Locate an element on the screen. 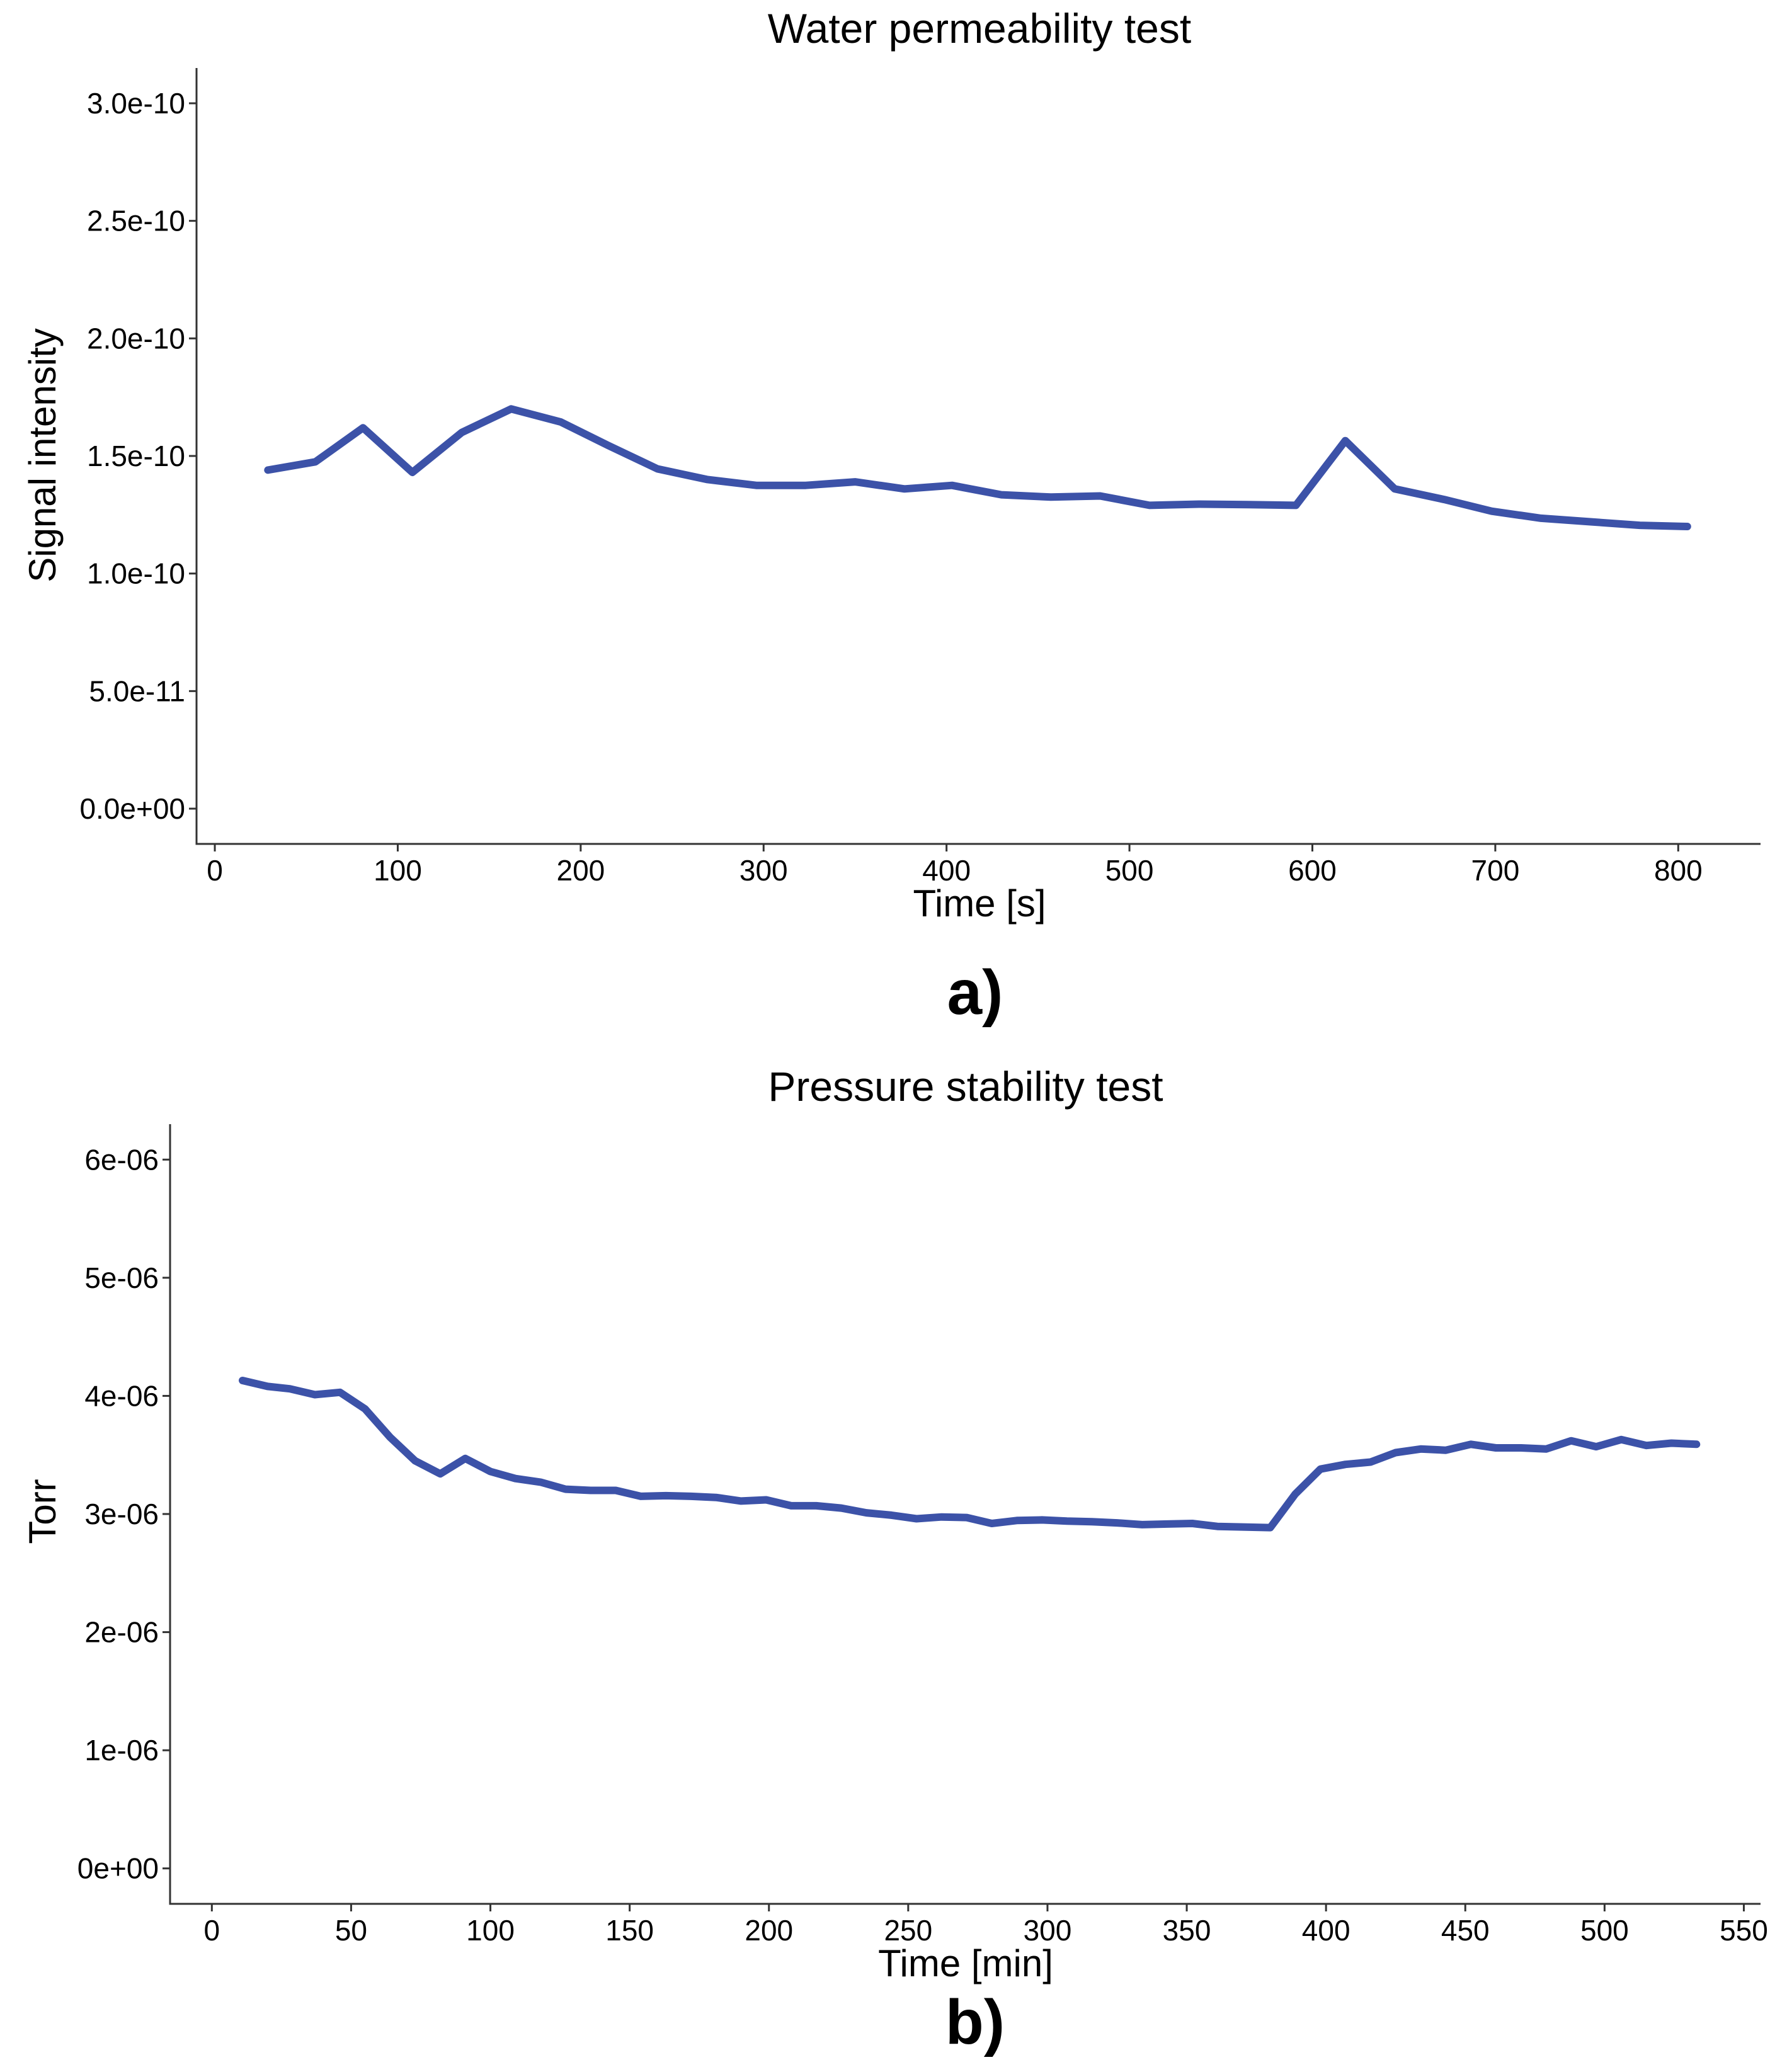  x-axis-label: Time [s] is located at coordinates (980, 904).